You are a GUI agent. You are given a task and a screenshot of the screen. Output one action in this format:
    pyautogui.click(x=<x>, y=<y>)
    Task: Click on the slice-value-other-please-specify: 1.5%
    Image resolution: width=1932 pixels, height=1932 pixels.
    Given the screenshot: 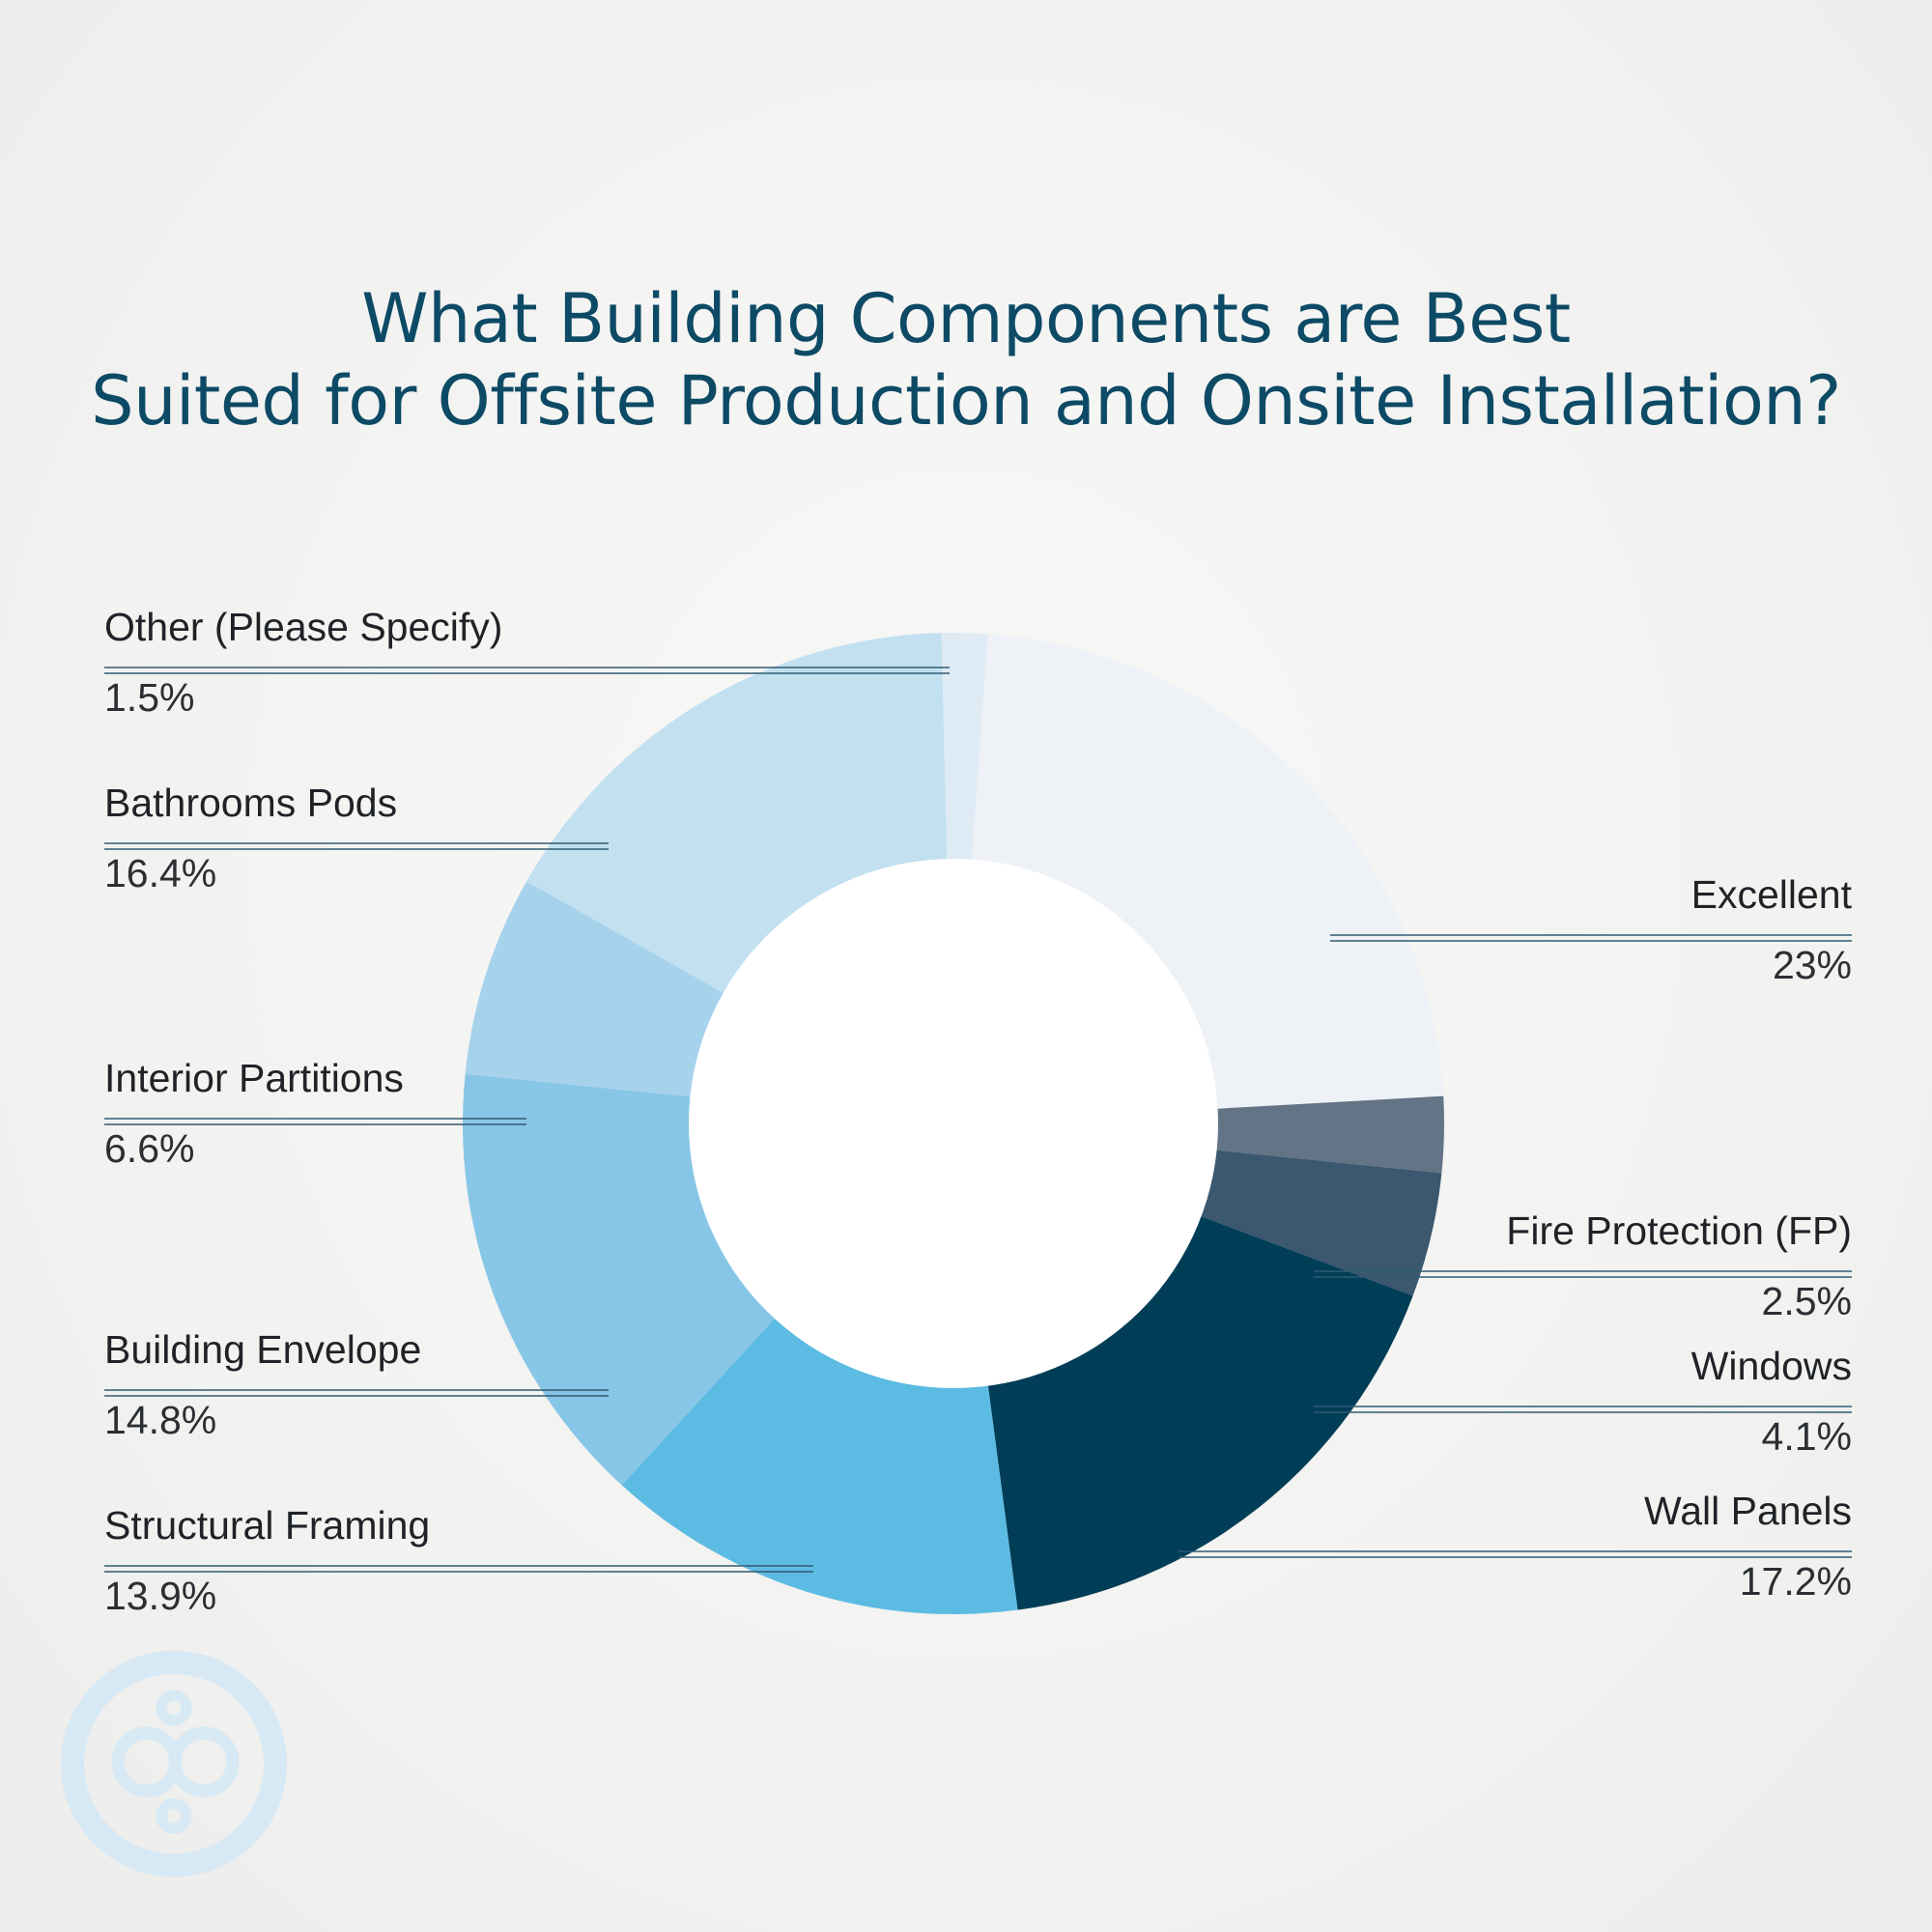 What is the action you would take?
    pyautogui.click(x=149, y=697)
    